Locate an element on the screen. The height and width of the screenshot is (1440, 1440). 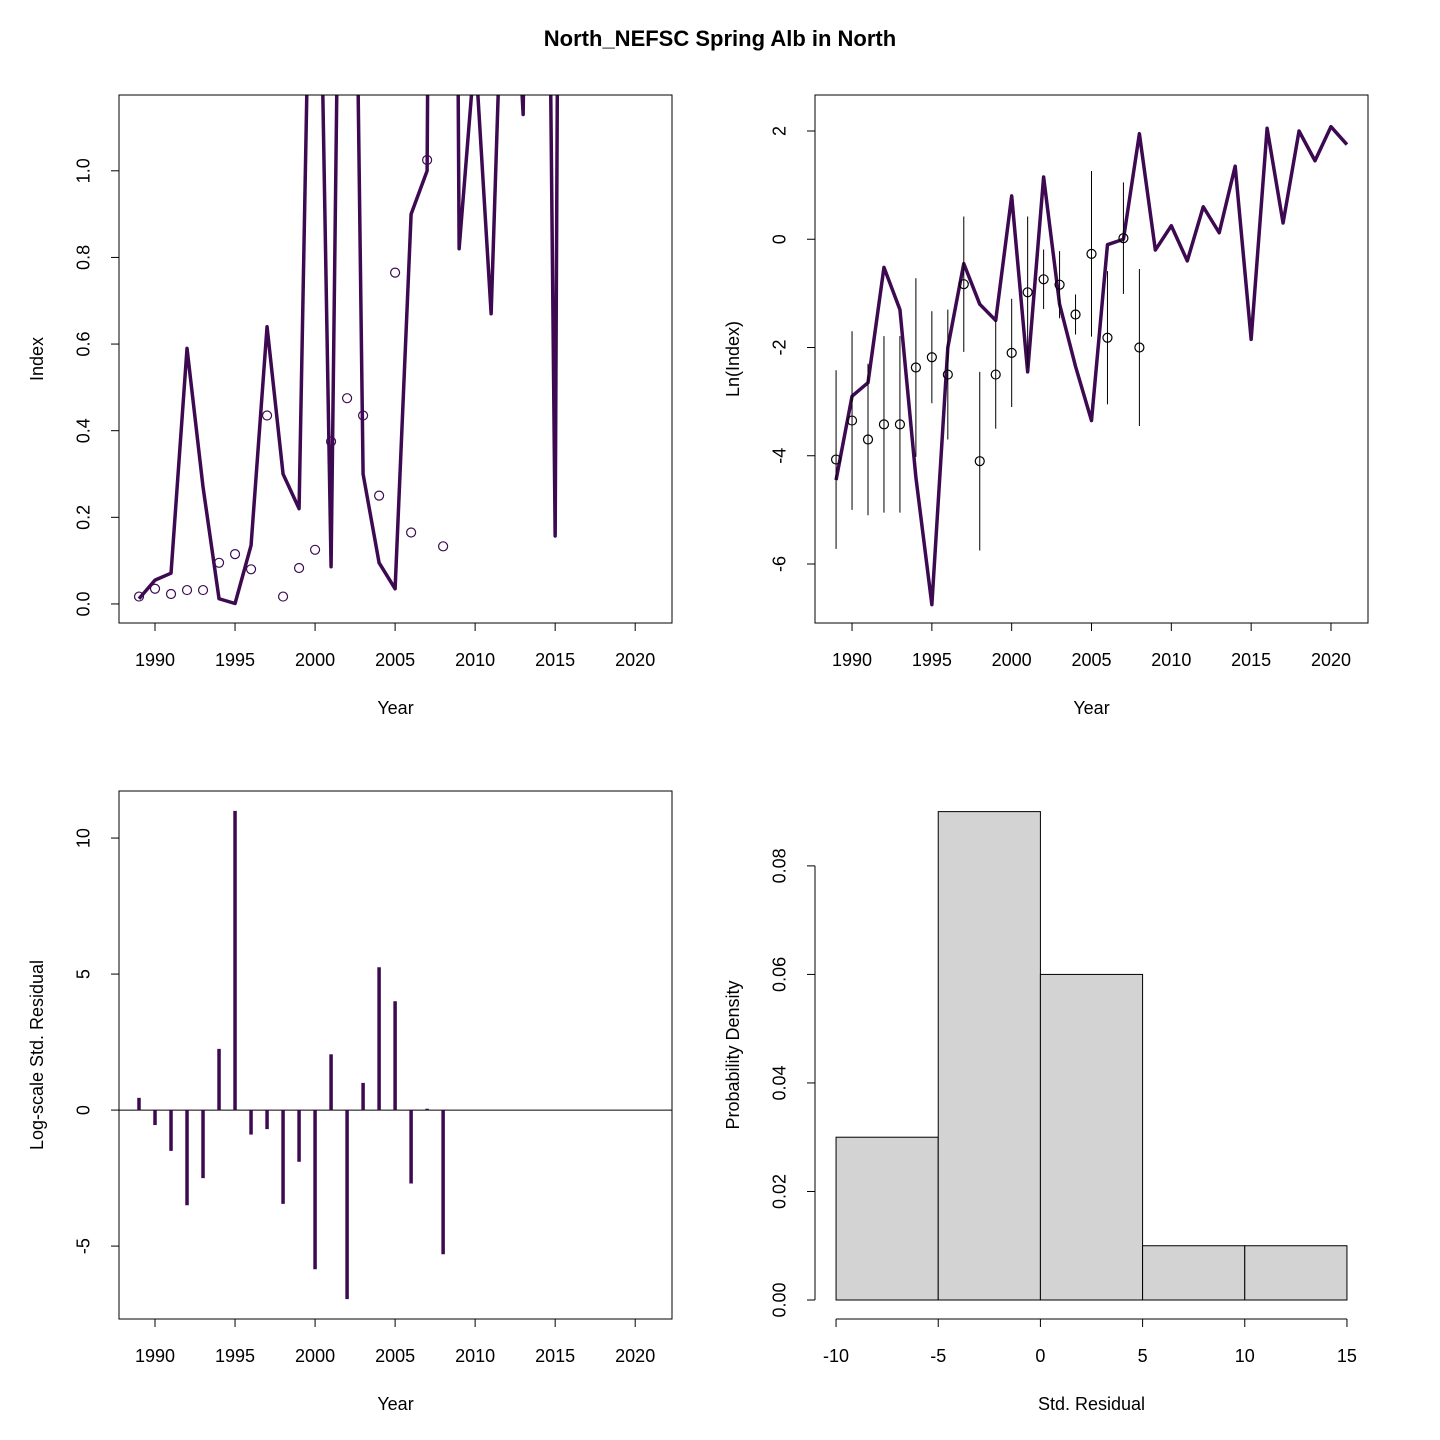
x-tick-label: -5 is located at coordinates (938, 1356).